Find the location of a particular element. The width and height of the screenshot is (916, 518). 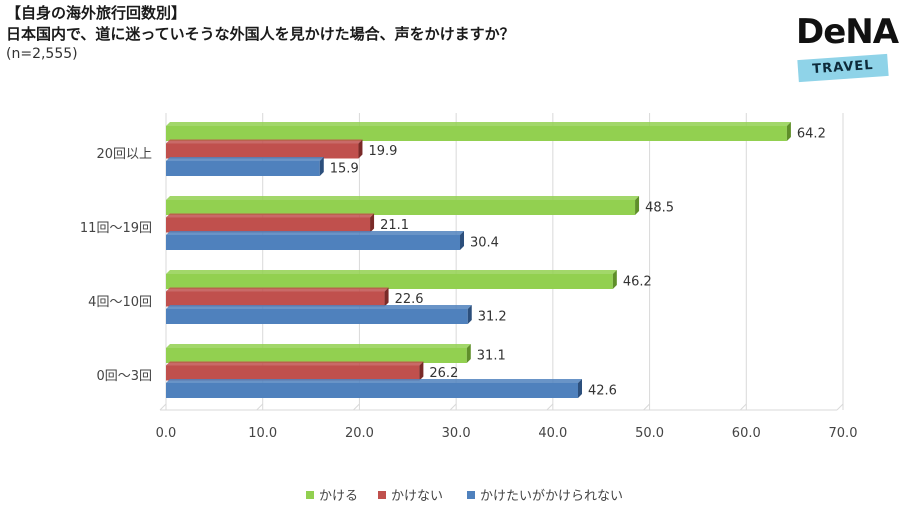

value-label: 42.6 is located at coordinates (602, 391).